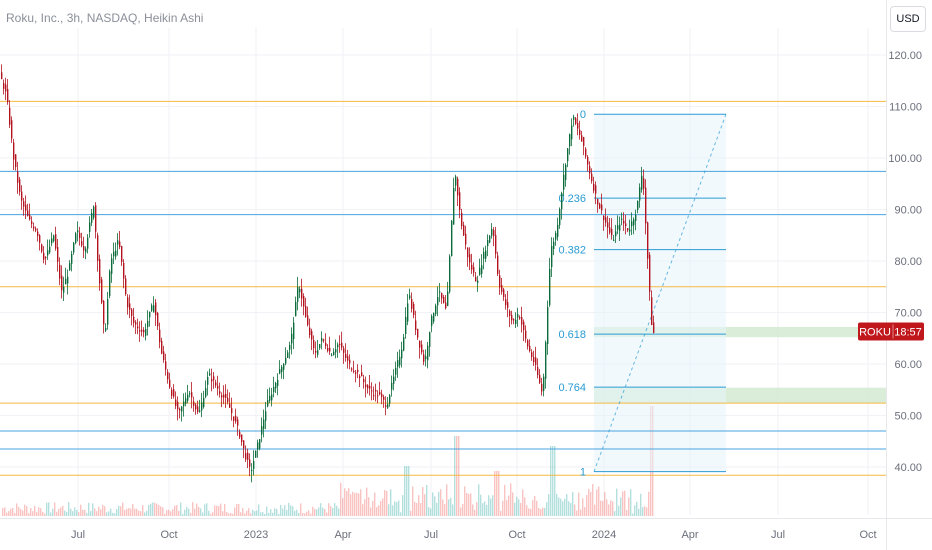 The image size is (932, 550). What do you see at coordinates (572, 251) in the screenshot?
I see `fib-level-label: 0.382` at bounding box center [572, 251].